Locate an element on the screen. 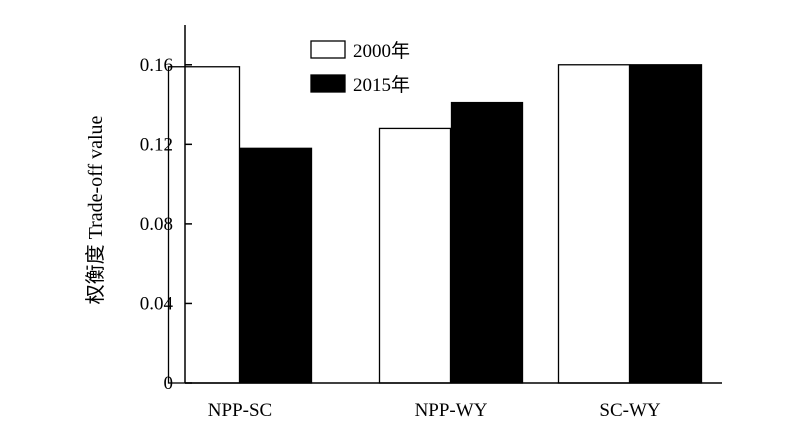 The height and width of the screenshot is (442, 800). legend-label: 2015年 is located at coordinates (381, 85).